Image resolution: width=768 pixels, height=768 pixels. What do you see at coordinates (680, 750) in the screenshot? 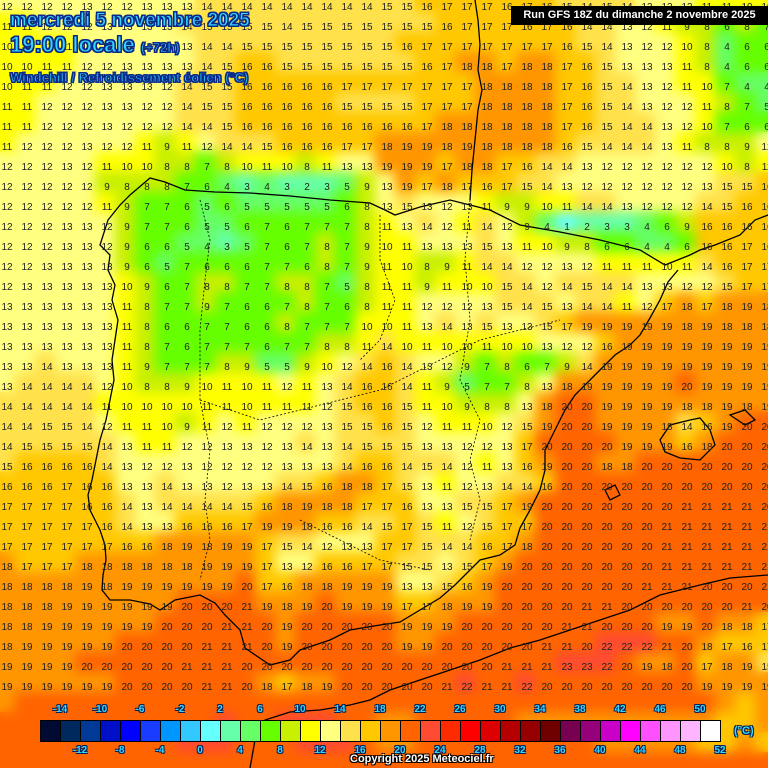
I see `scale-tick-bottom: 48` at bounding box center [680, 750].